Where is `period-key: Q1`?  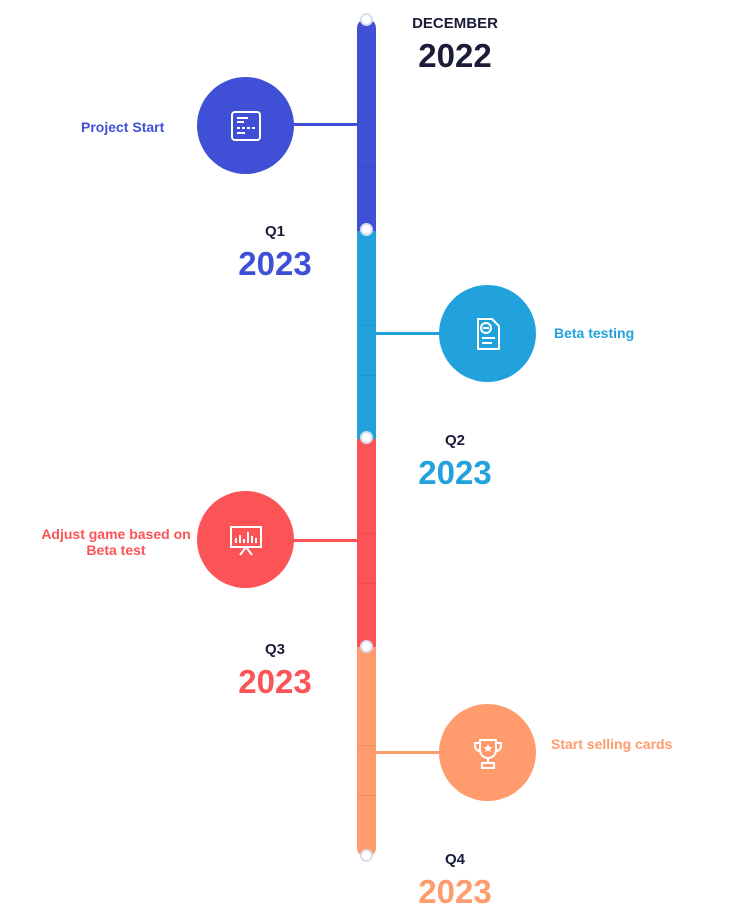 period-key: Q1 is located at coordinates (274, 231).